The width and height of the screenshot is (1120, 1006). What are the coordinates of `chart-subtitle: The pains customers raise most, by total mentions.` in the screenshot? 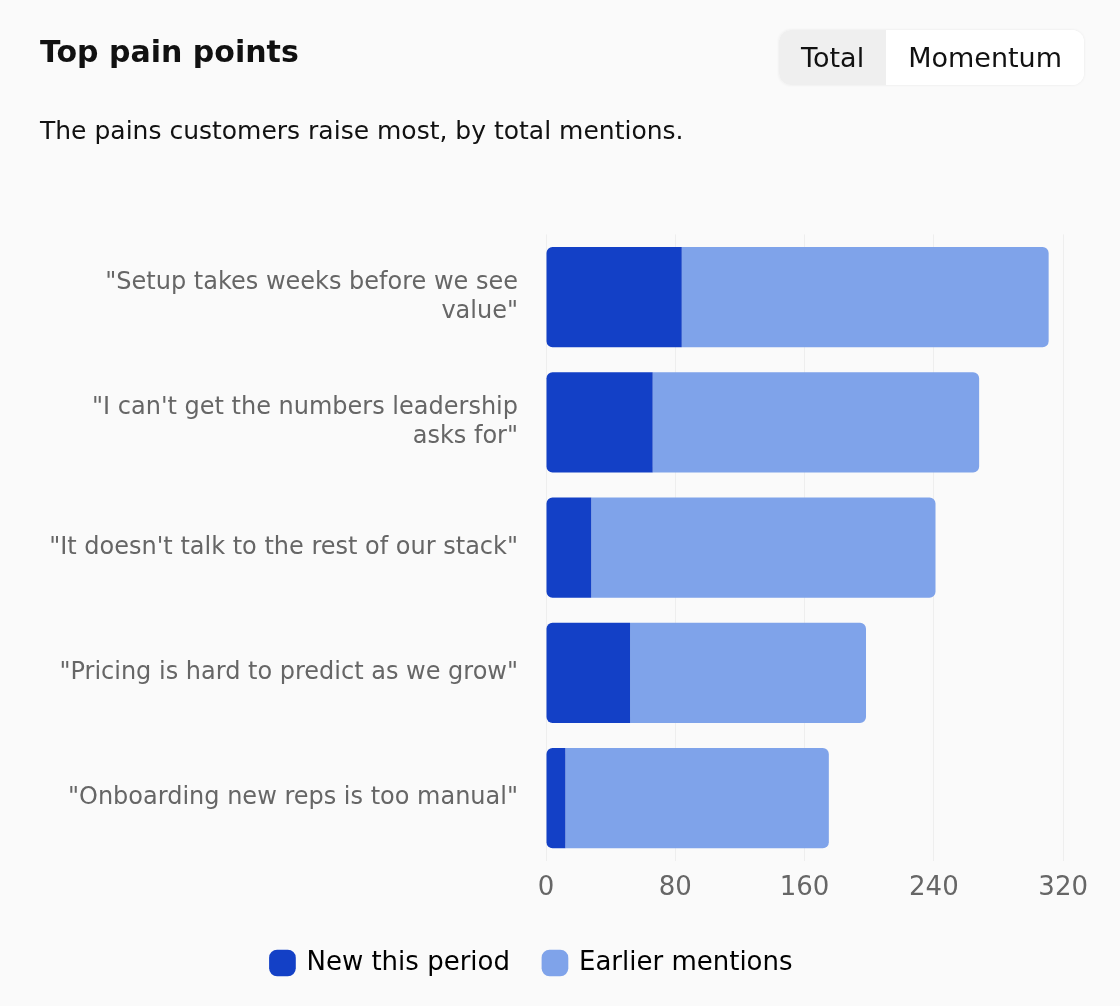 It's located at (362, 130).